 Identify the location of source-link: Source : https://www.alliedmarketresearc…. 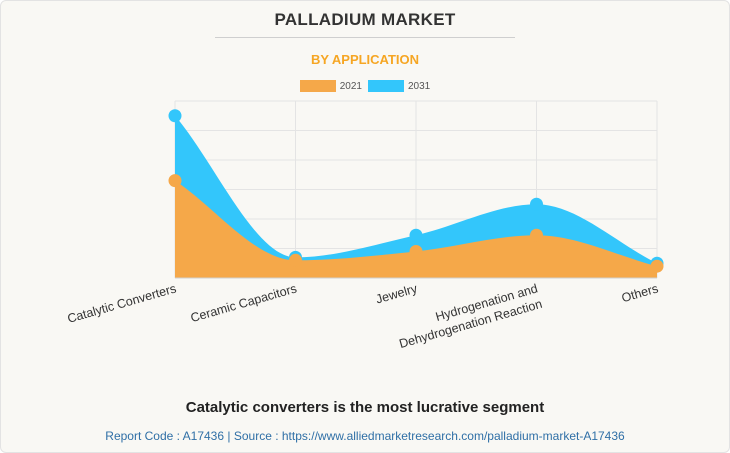
(429, 436).